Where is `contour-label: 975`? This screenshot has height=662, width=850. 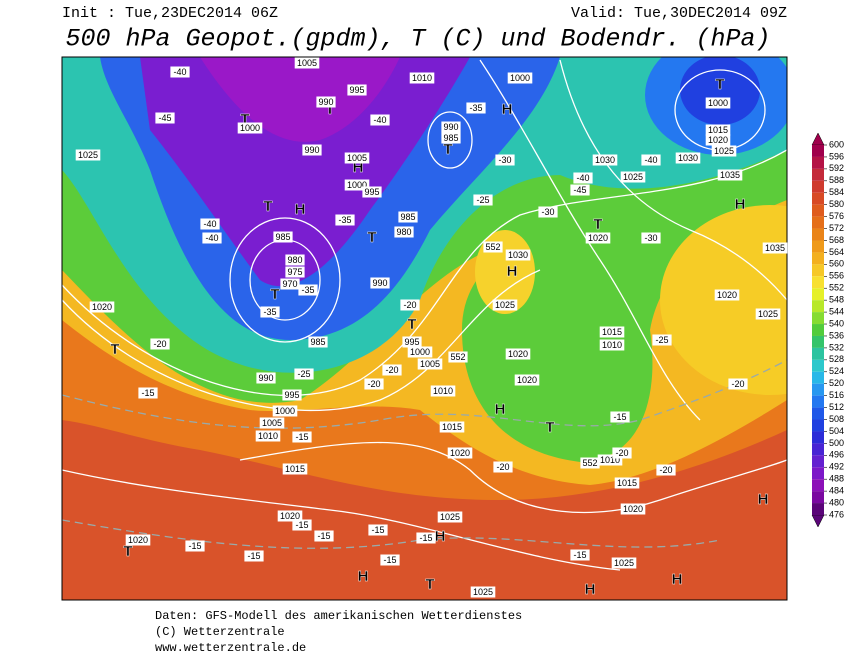
contour-label: 975 is located at coordinates (294, 272).